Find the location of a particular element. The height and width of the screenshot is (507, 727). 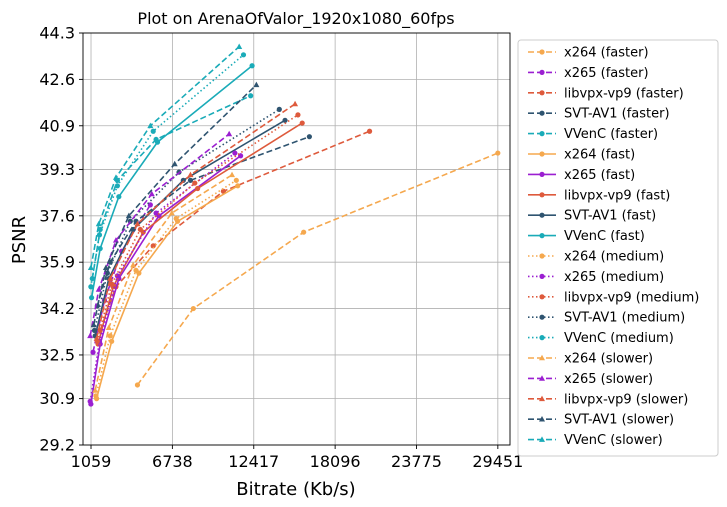

legend-label: VVenC (slower) is located at coordinates (613, 440).